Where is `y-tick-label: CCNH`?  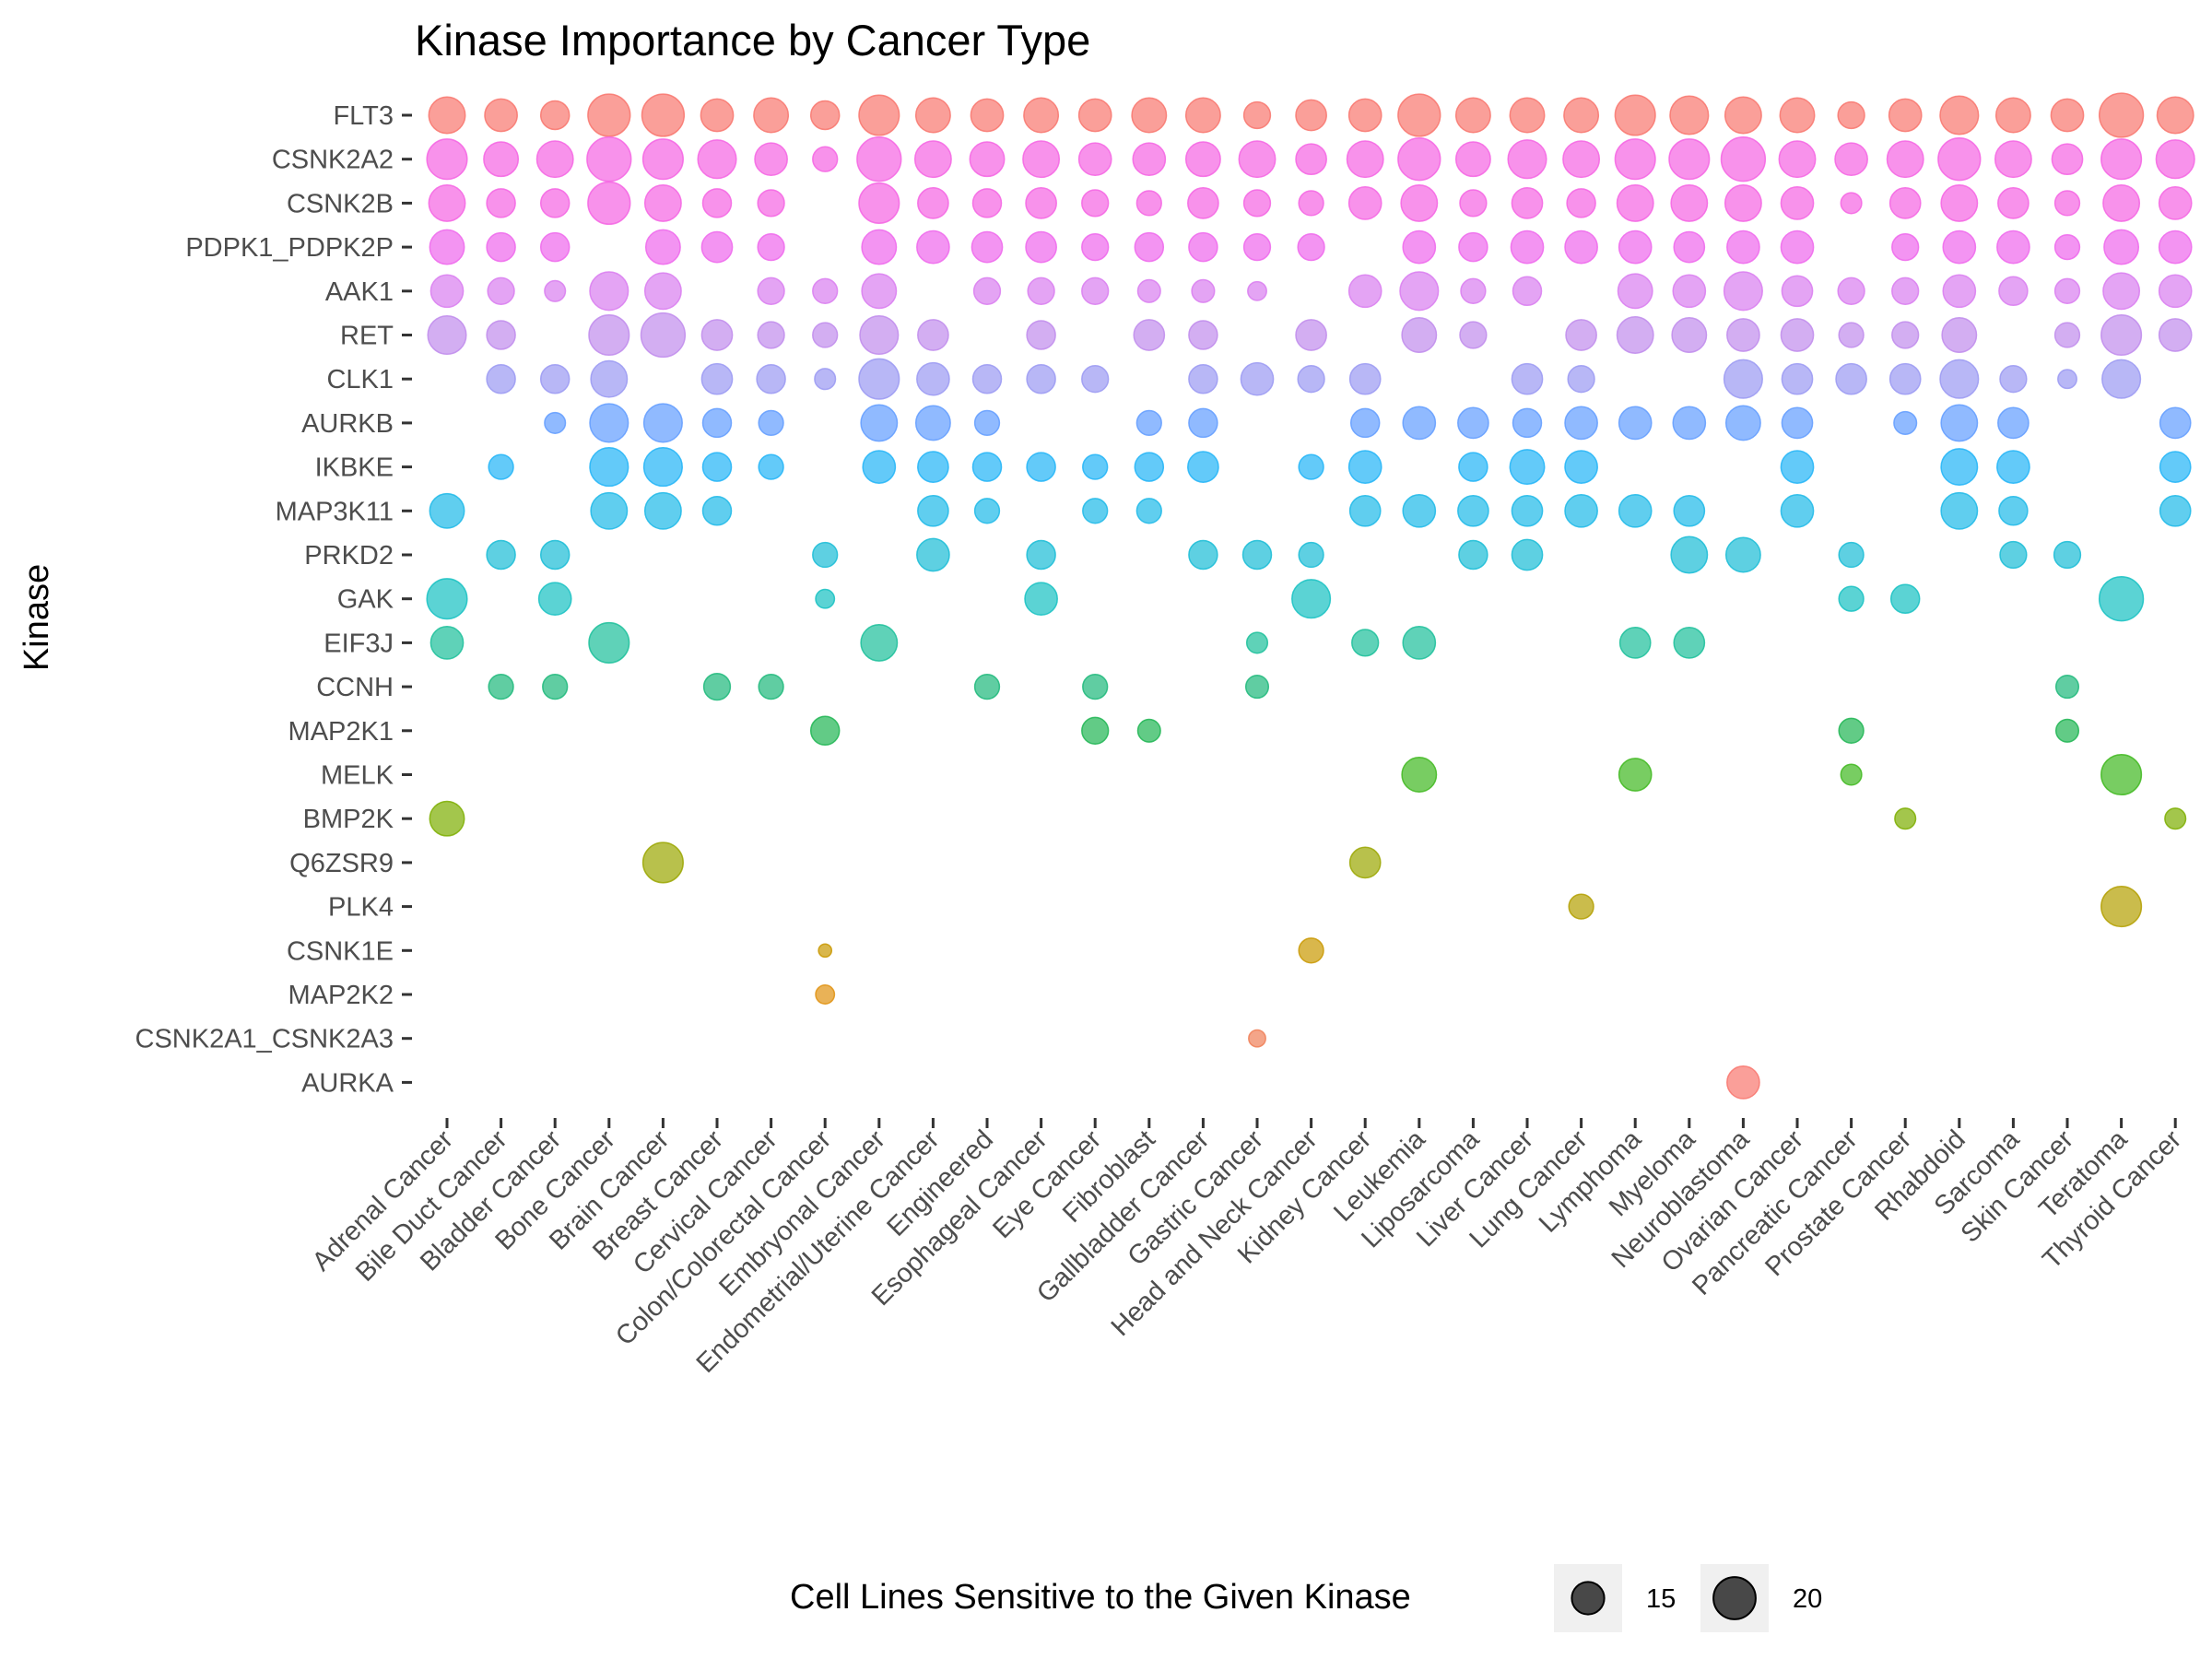 y-tick-label: CCNH is located at coordinates (355, 687).